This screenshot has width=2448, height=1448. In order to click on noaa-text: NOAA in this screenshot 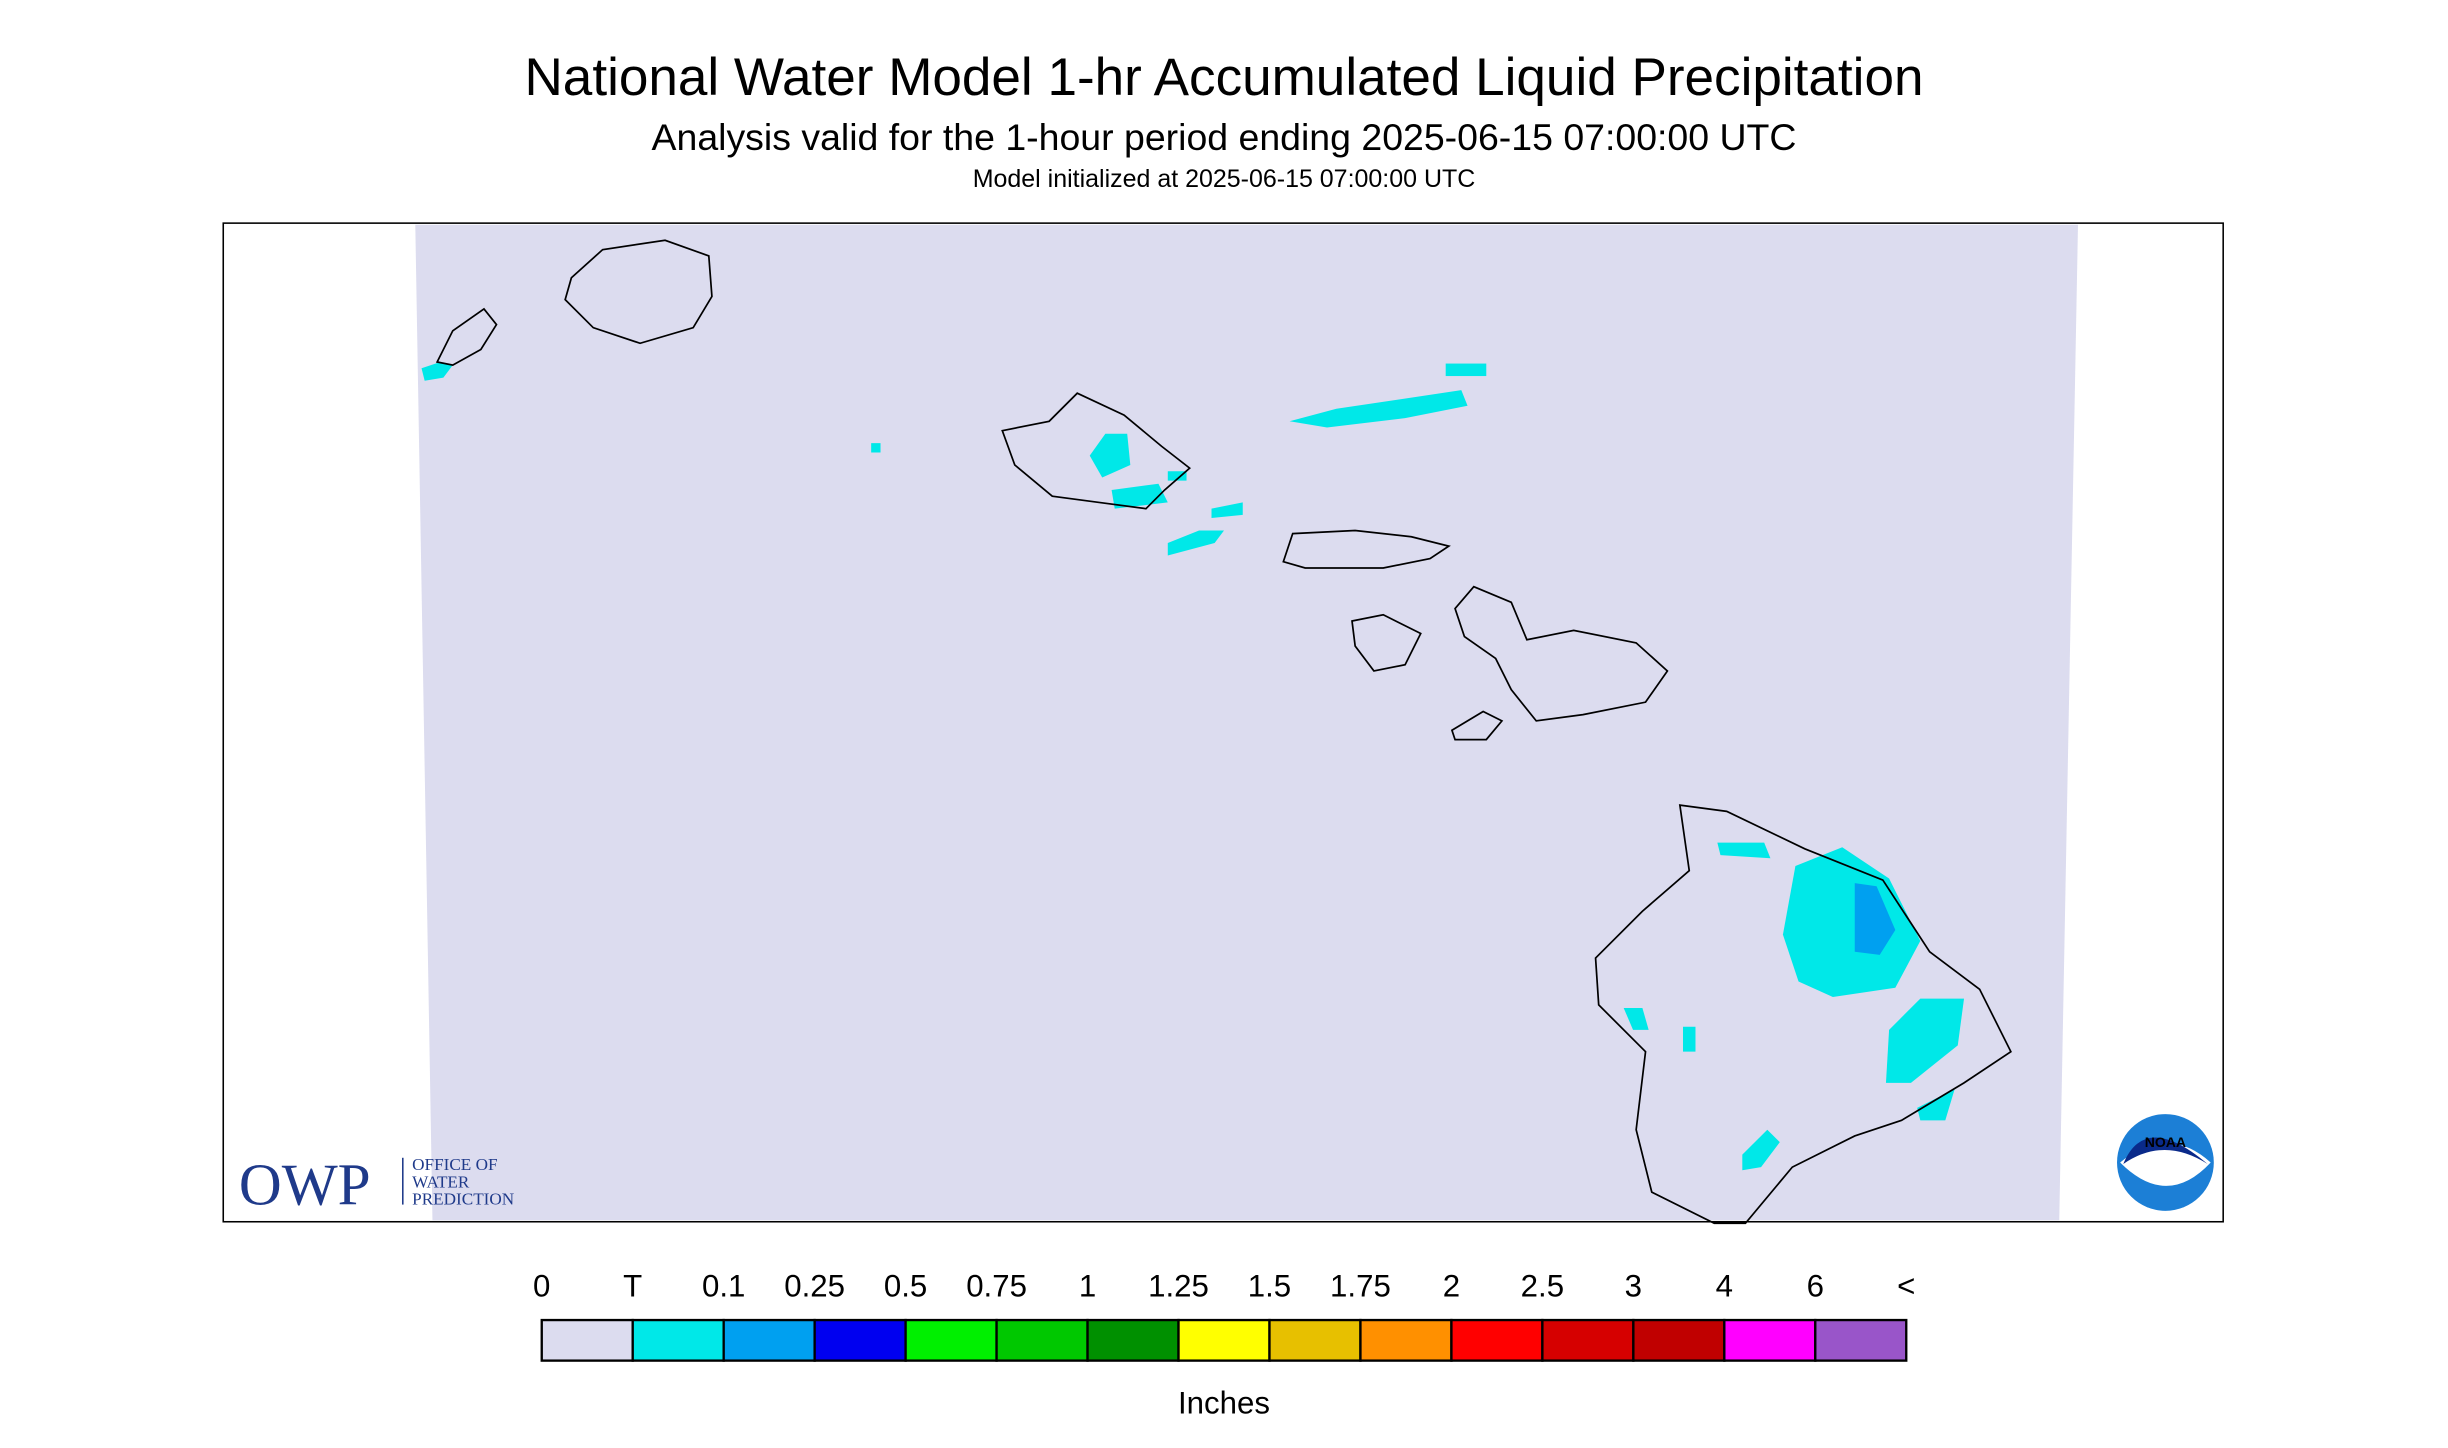, I will do `click(2165, 1142)`.